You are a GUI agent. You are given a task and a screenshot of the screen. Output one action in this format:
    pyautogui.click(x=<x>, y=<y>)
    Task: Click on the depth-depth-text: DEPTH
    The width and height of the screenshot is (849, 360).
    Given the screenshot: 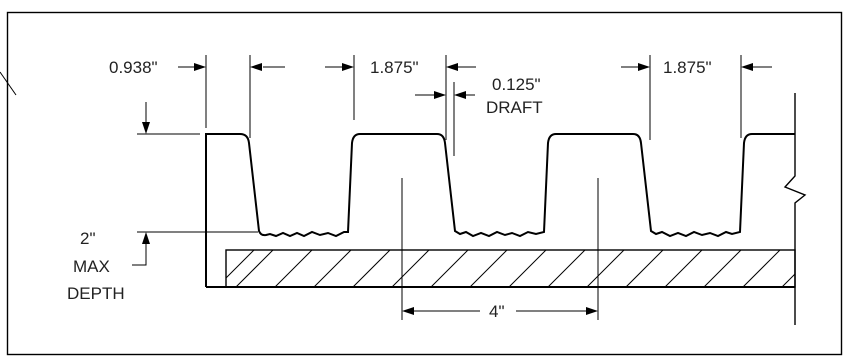 What is the action you would take?
    pyautogui.click(x=96, y=293)
    